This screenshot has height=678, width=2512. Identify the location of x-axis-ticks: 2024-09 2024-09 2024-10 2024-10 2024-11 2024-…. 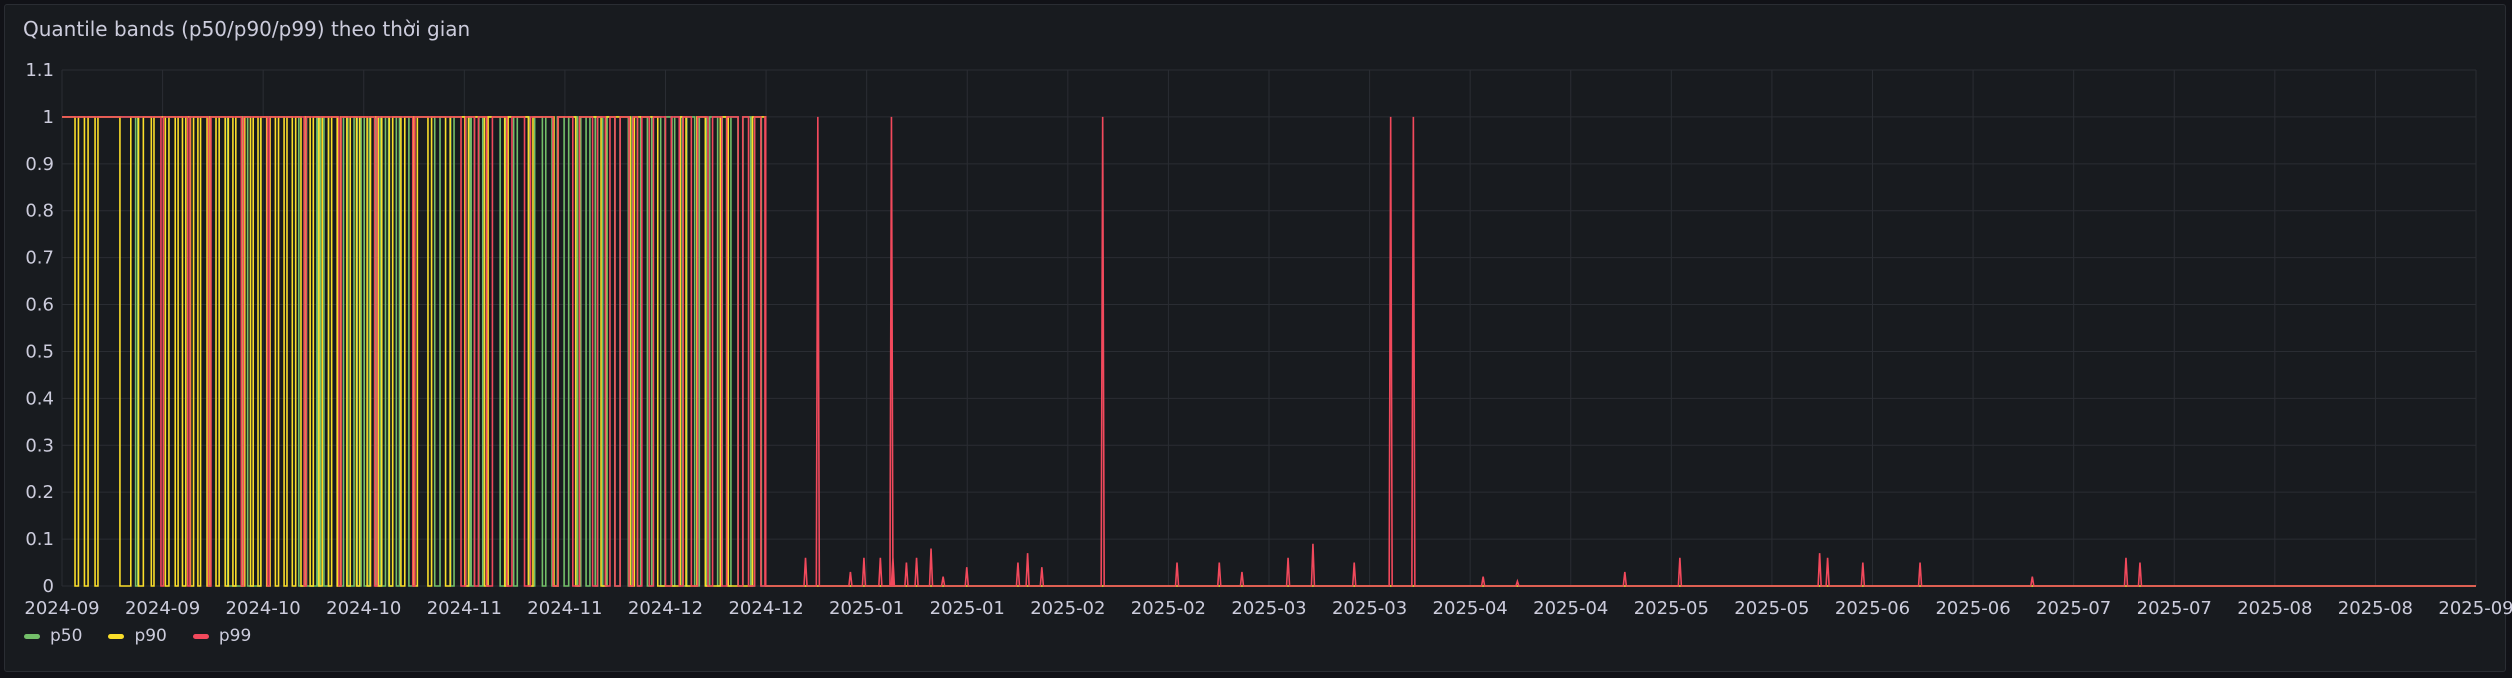
(1268, 608).